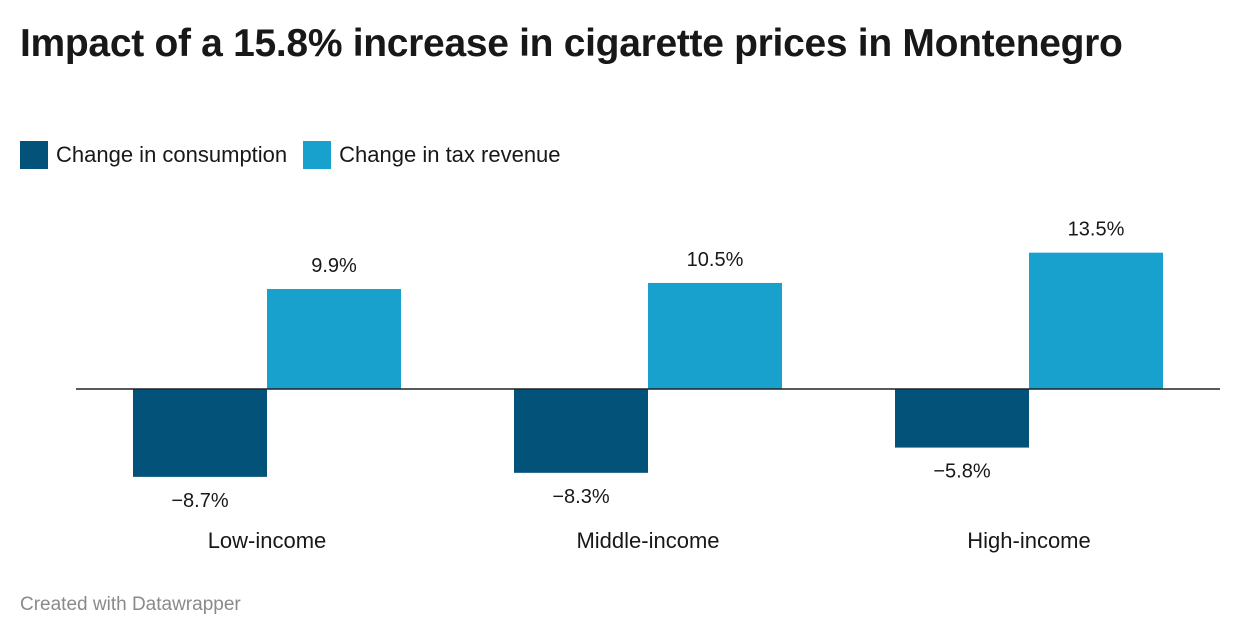  What do you see at coordinates (715, 260) in the screenshot?
I see `value-label-tax-revenue-2: 10.5%` at bounding box center [715, 260].